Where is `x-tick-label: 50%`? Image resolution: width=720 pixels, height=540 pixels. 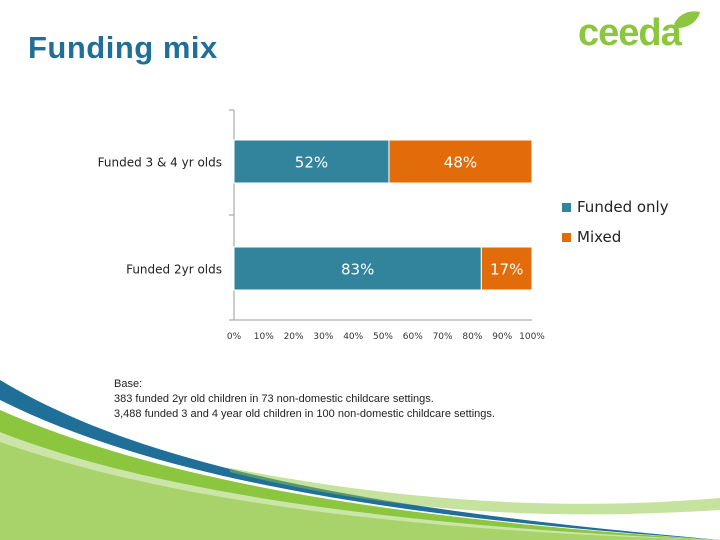
x-tick-label: 50% is located at coordinates (383, 337).